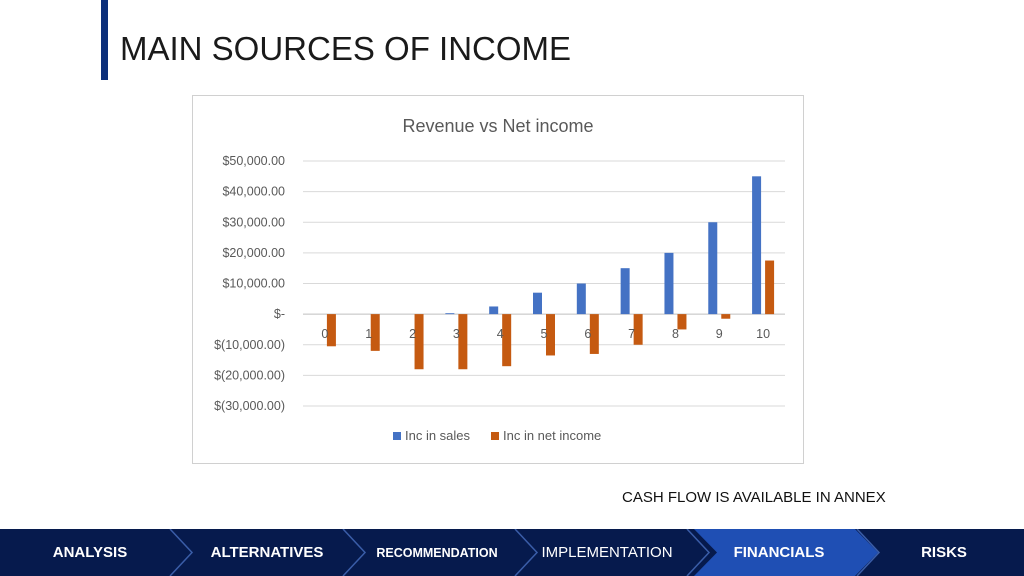  What do you see at coordinates (437, 552) in the screenshot?
I see `nav-item-recommendation: RECOMMENDATION` at bounding box center [437, 552].